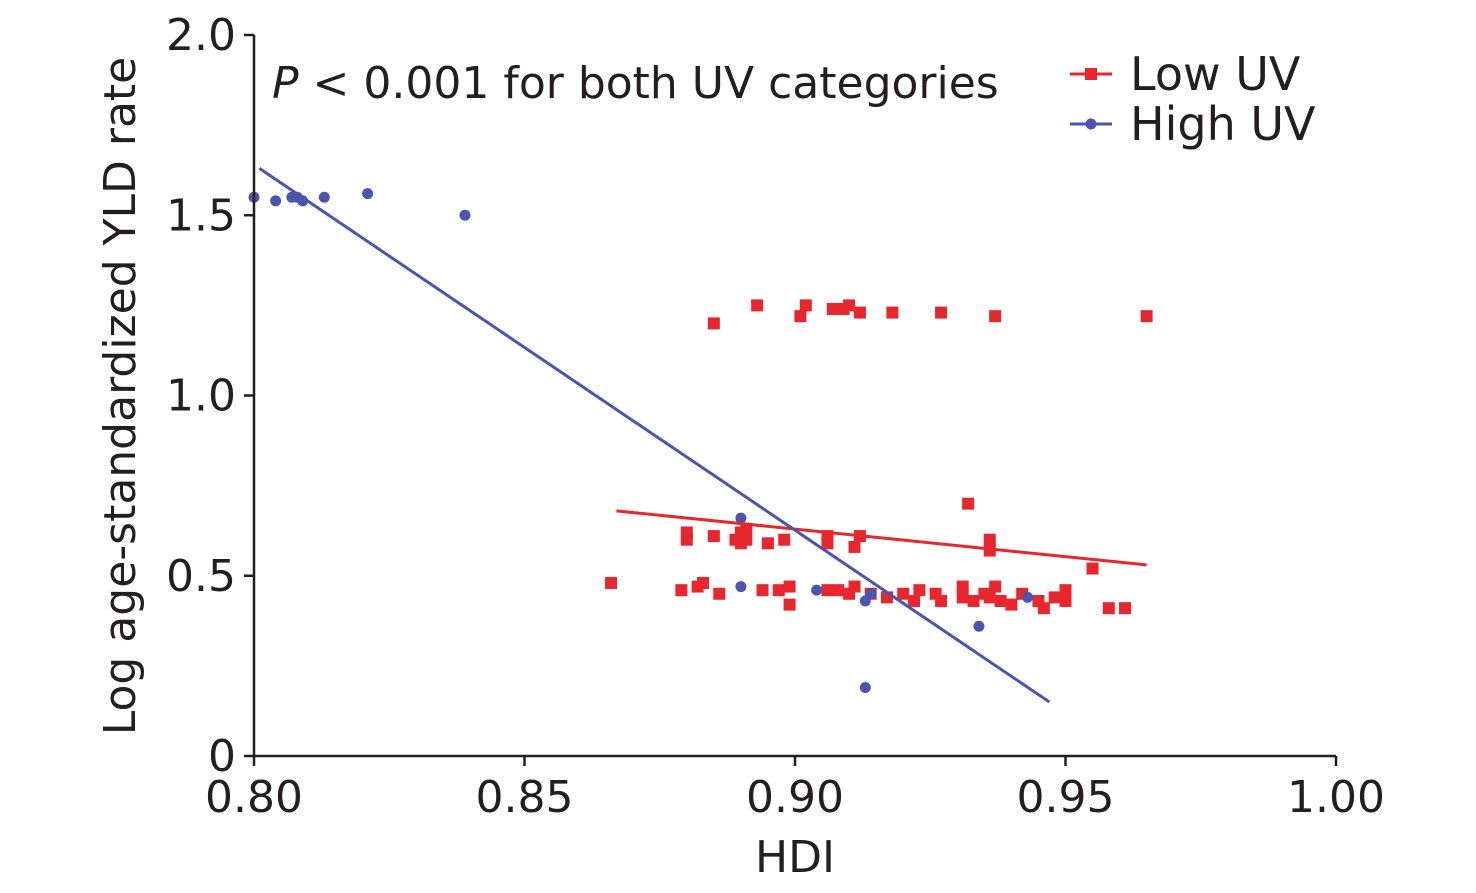 The height and width of the screenshot is (893, 1476). I want to click on p-value-annotation: P < 0.001 for both UV categories, so click(635, 83).